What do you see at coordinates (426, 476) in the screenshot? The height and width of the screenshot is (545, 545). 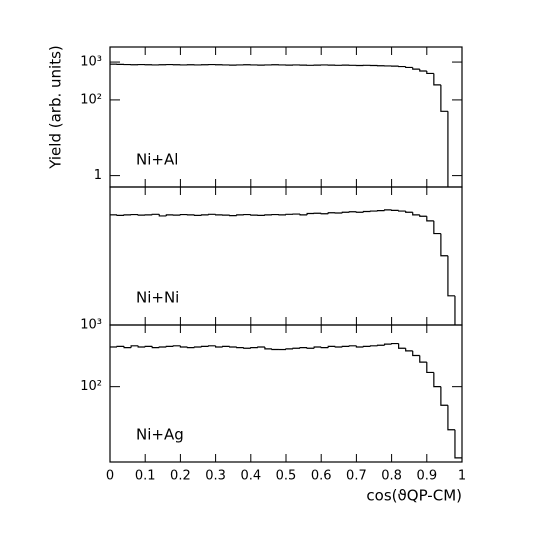 I see `x-tick-label: 0.9` at bounding box center [426, 476].